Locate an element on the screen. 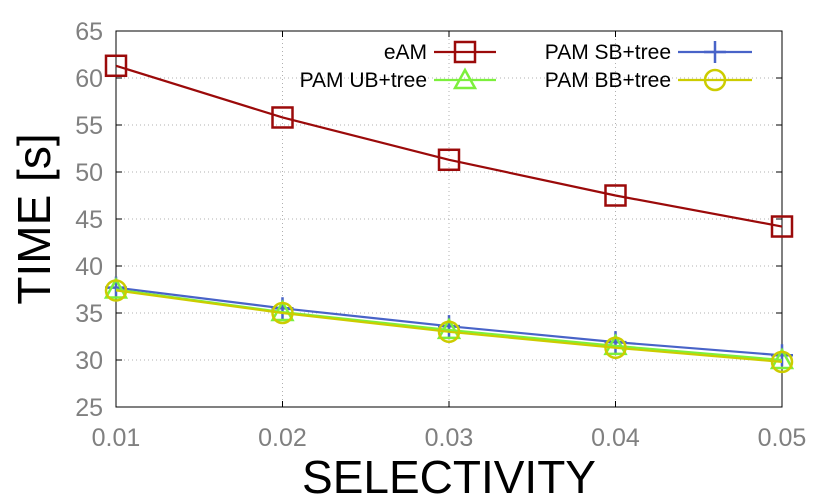 Image resolution: width=830 pixels, height=498 pixels. legend-marker-triangle is located at coordinates (465, 78).